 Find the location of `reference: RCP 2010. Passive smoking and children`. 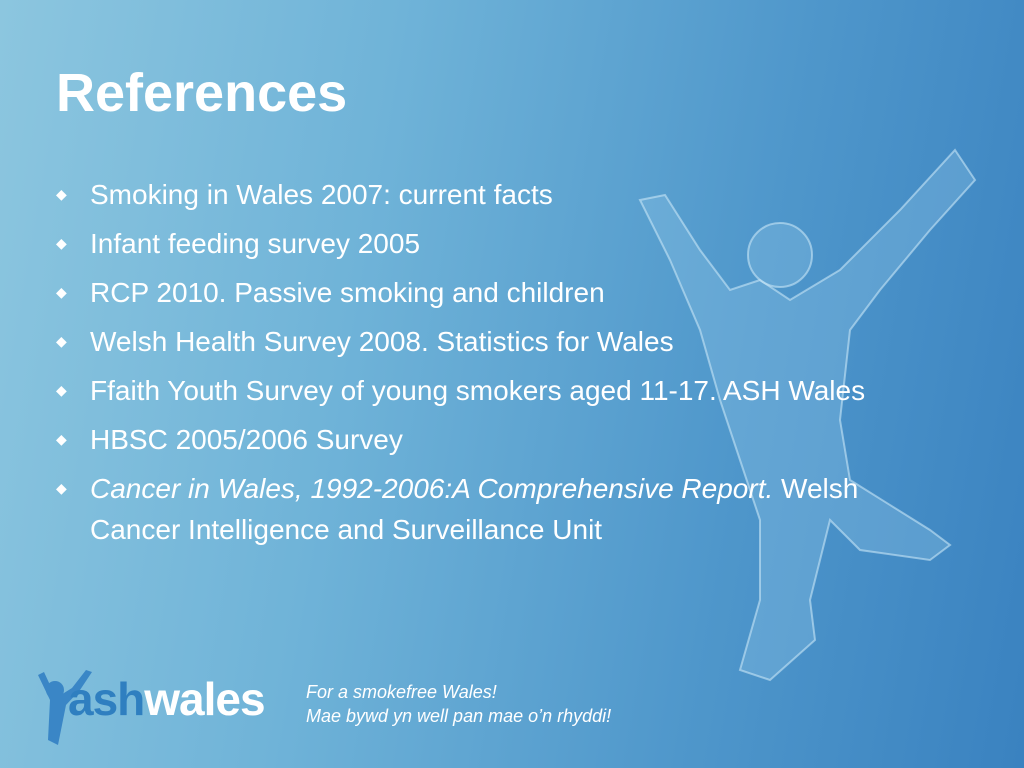

reference: RCP 2010. Passive smoking and children is located at coordinates (471, 292).